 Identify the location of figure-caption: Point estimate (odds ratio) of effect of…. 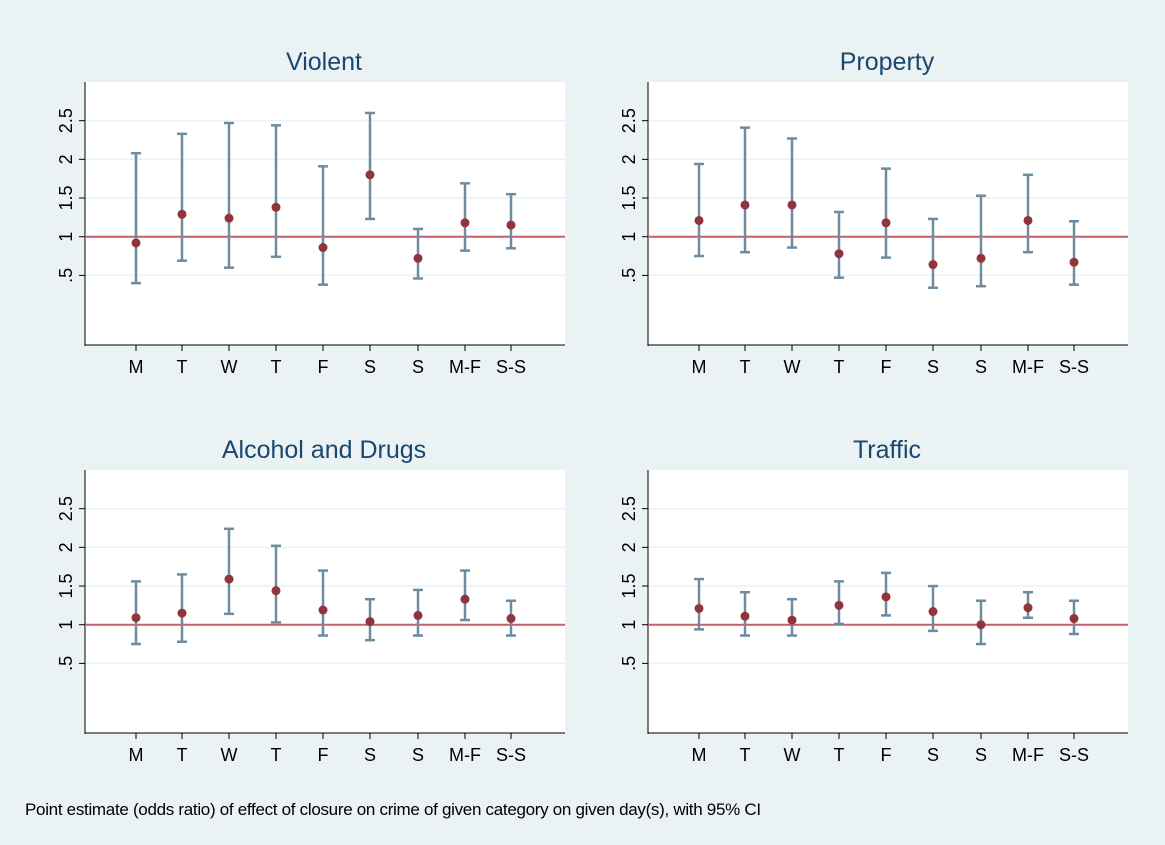
(393, 809).